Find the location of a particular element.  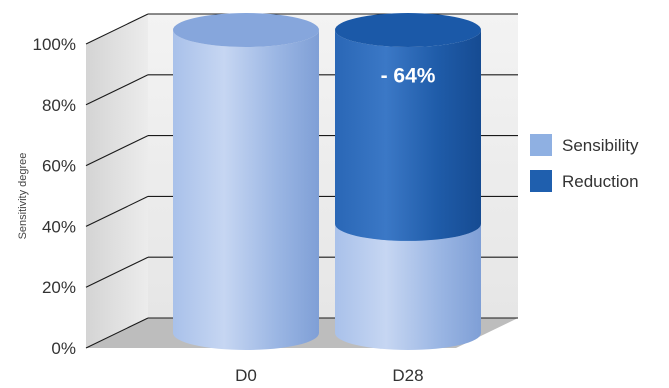

y-tick-label: 40% is located at coordinates (59, 226).